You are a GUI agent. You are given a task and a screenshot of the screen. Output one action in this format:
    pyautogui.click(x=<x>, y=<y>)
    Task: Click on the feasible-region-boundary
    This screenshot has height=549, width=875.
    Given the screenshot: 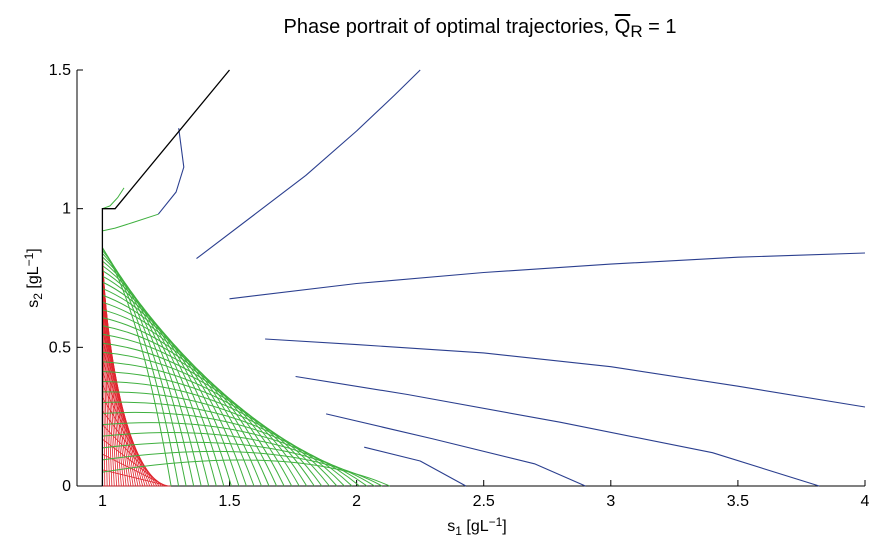 What is the action you would take?
    pyautogui.click(x=166, y=277)
    